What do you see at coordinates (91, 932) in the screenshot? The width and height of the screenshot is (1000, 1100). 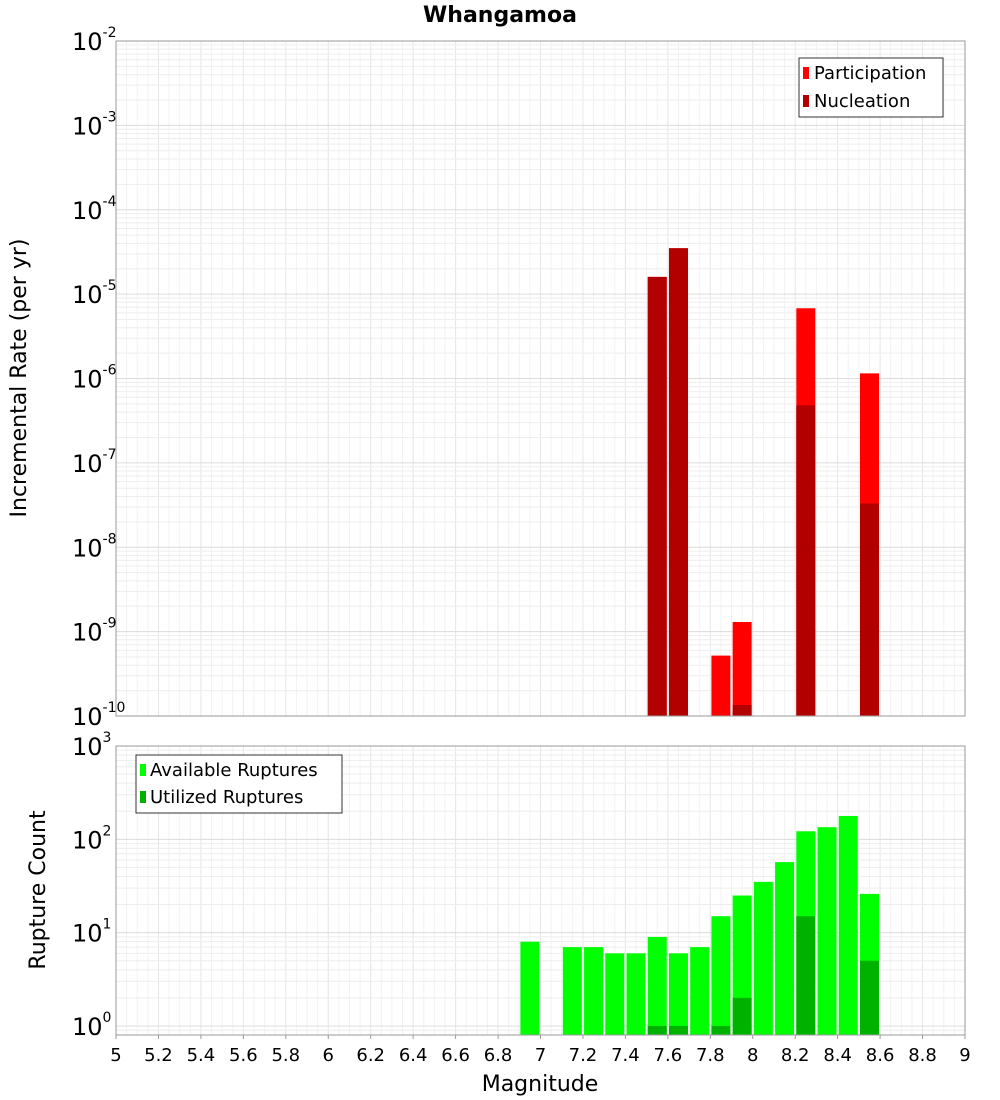 I see `y-tick-label: 10¹` at bounding box center [91, 932].